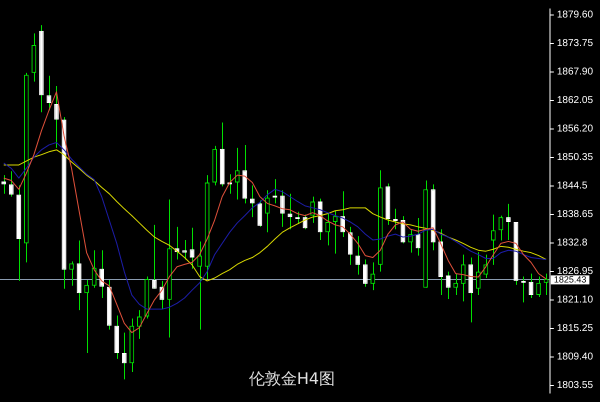  I want to click on y-tick-label: 1815.25, so click(575, 328).